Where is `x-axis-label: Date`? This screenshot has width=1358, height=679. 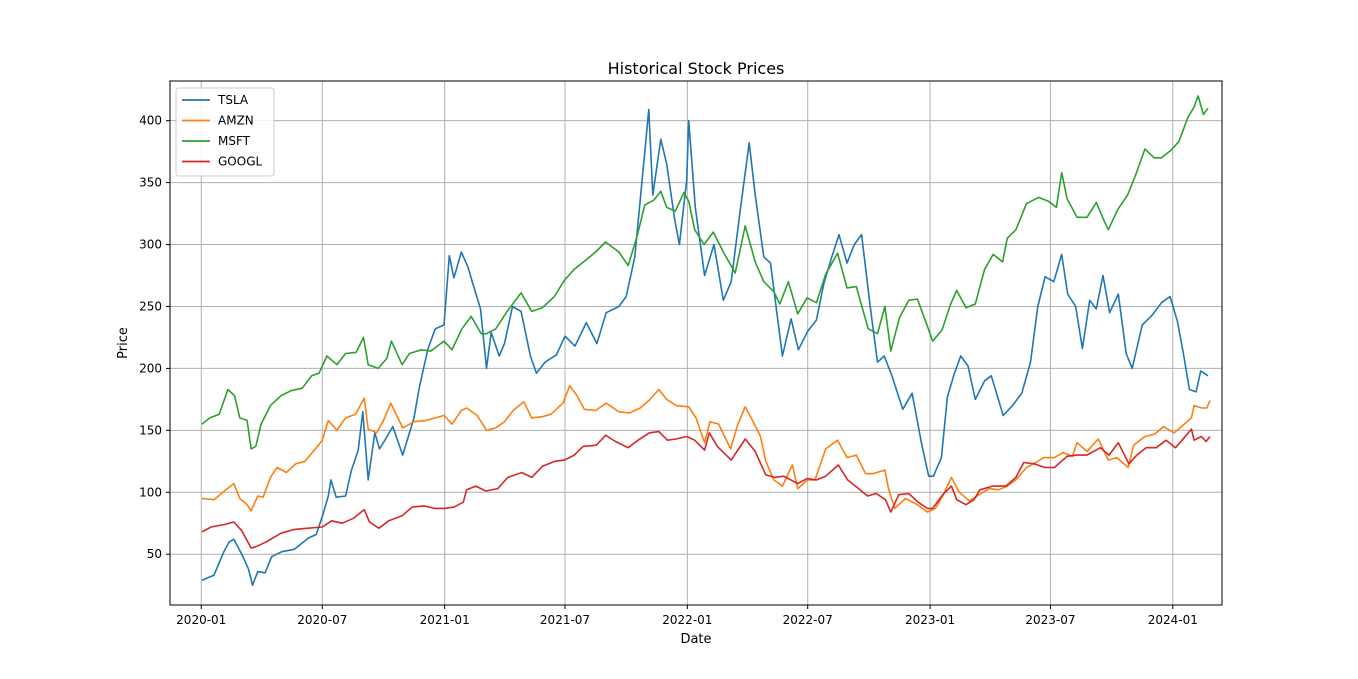
x-axis-label: Date is located at coordinates (695, 639).